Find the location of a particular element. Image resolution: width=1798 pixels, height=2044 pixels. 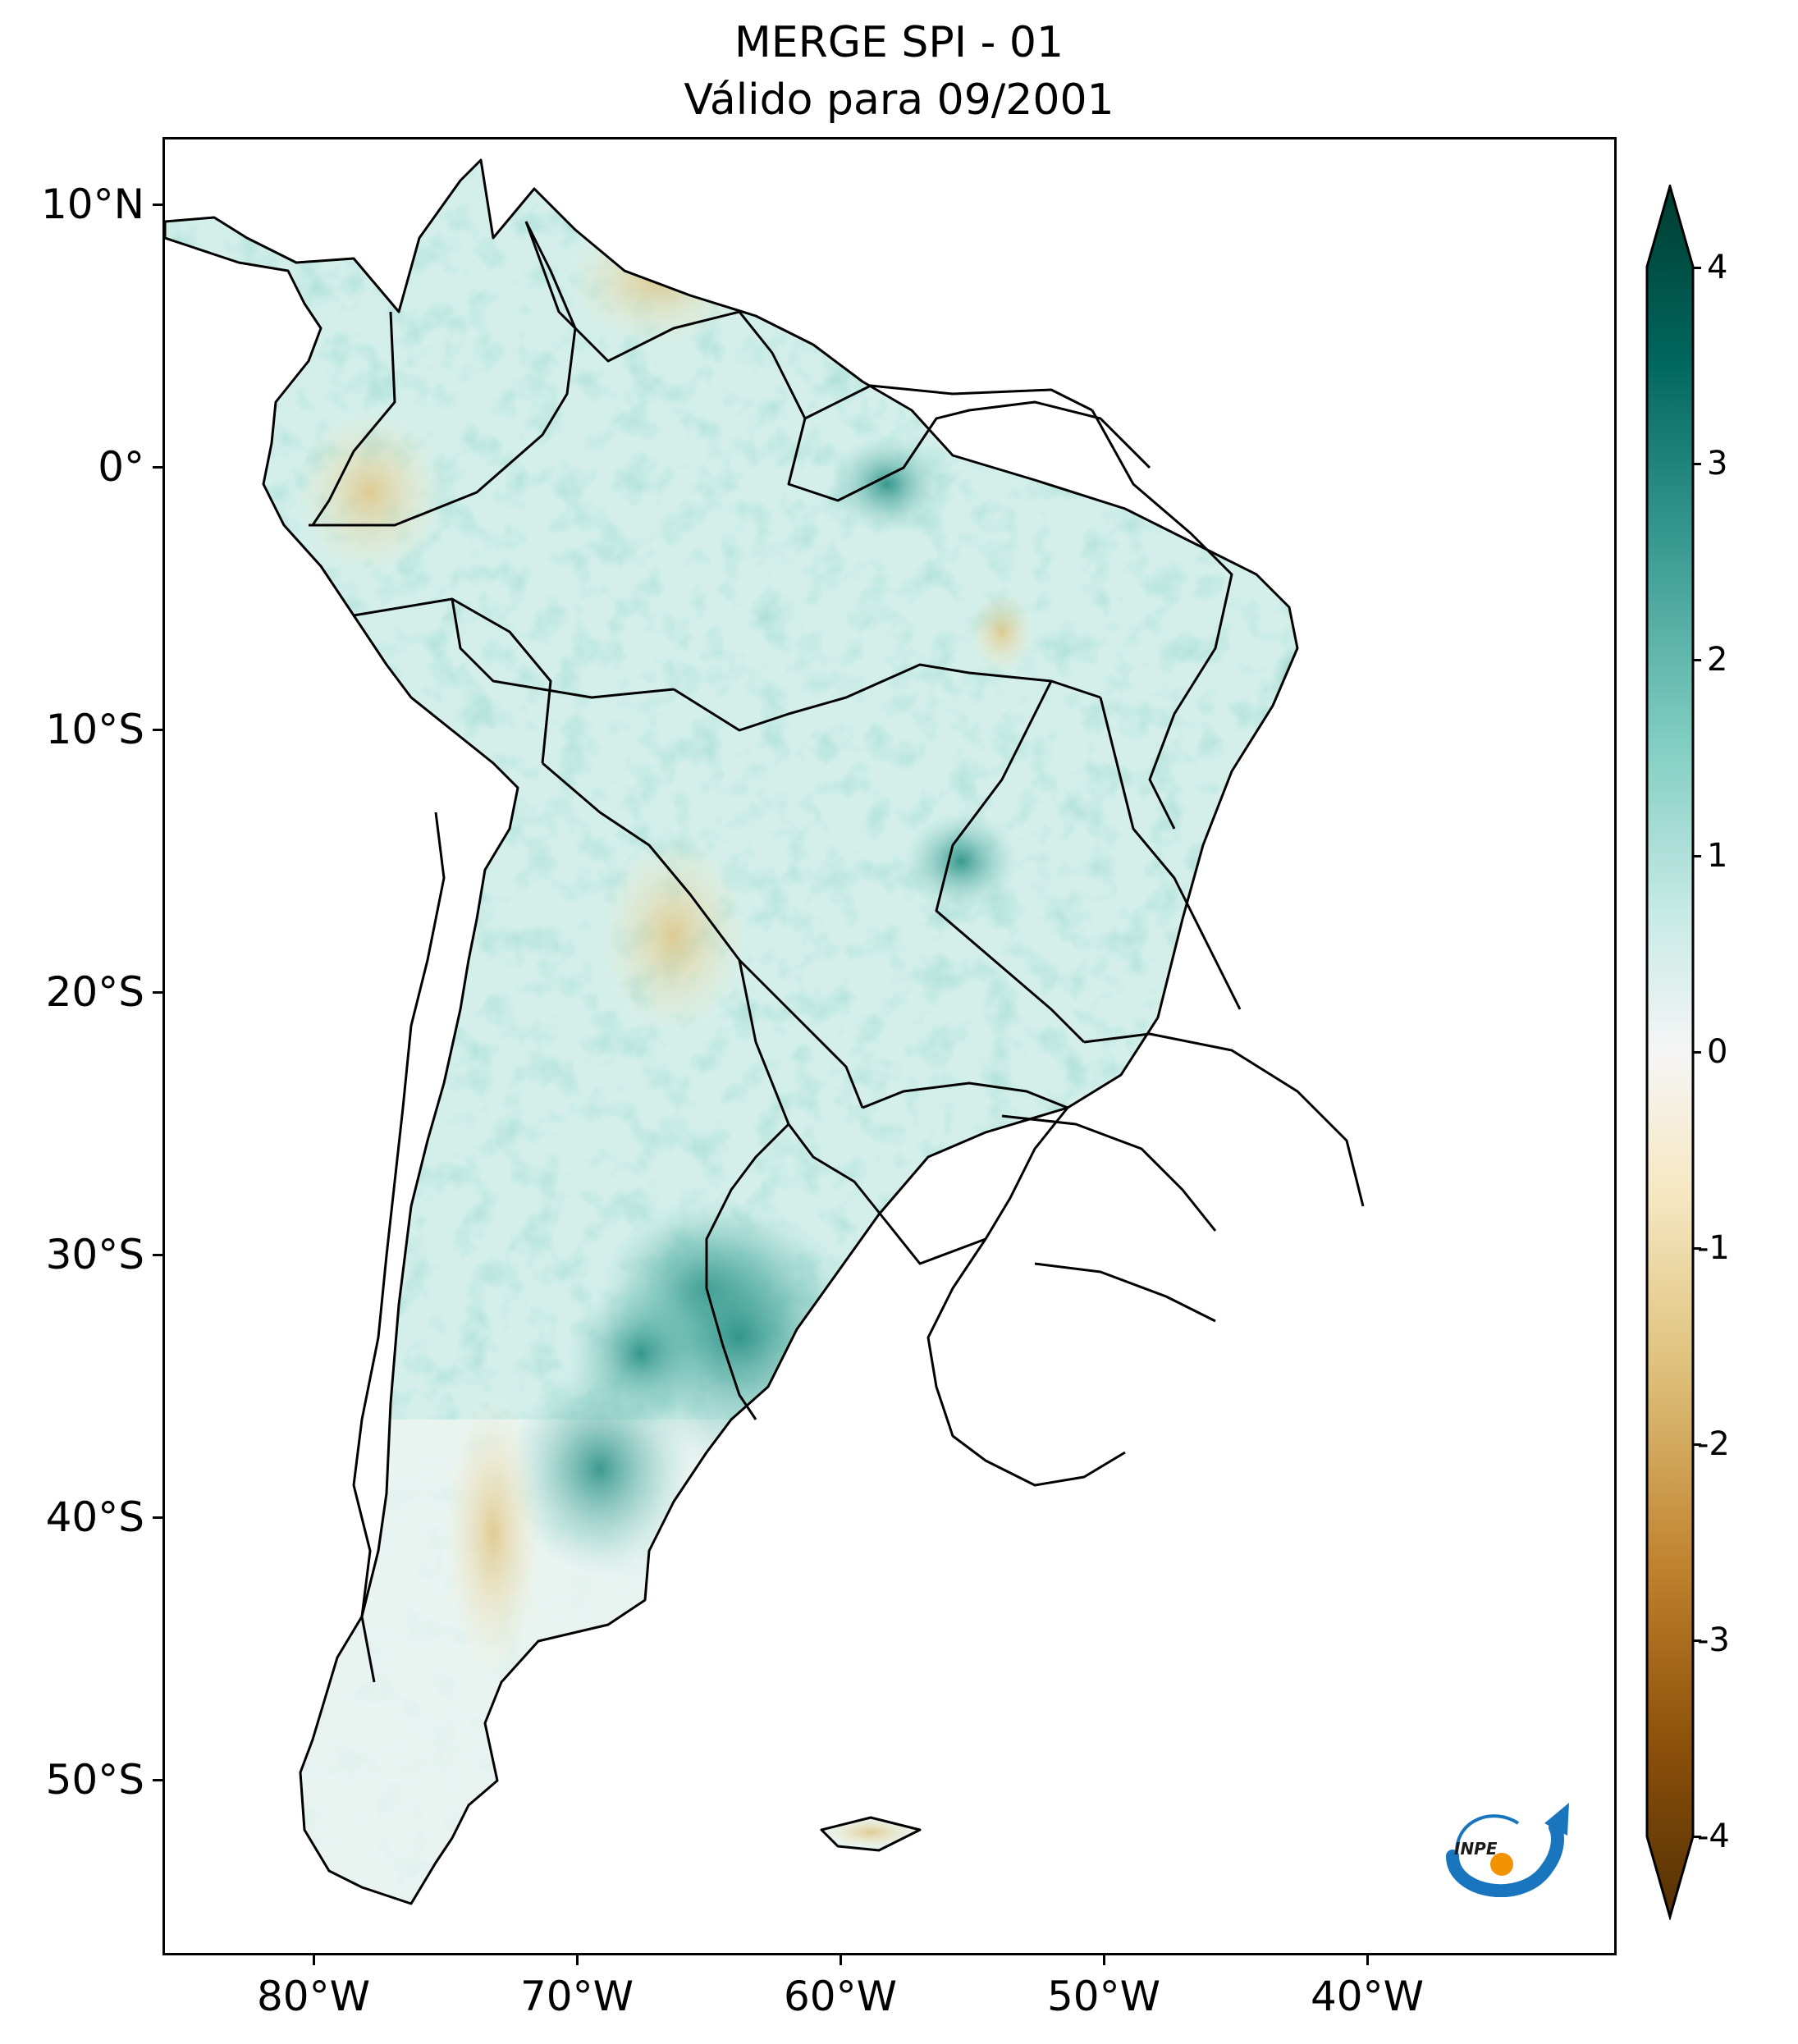

lat-label-40s: 40°S is located at coordinates (94, 1517).